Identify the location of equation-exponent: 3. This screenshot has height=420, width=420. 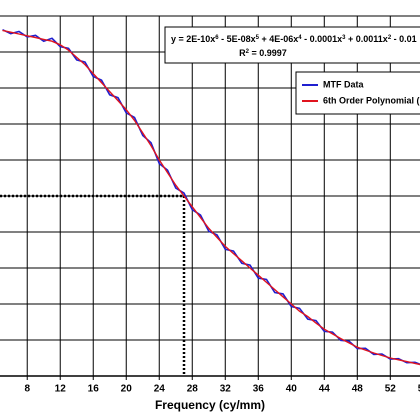
(344, 38).